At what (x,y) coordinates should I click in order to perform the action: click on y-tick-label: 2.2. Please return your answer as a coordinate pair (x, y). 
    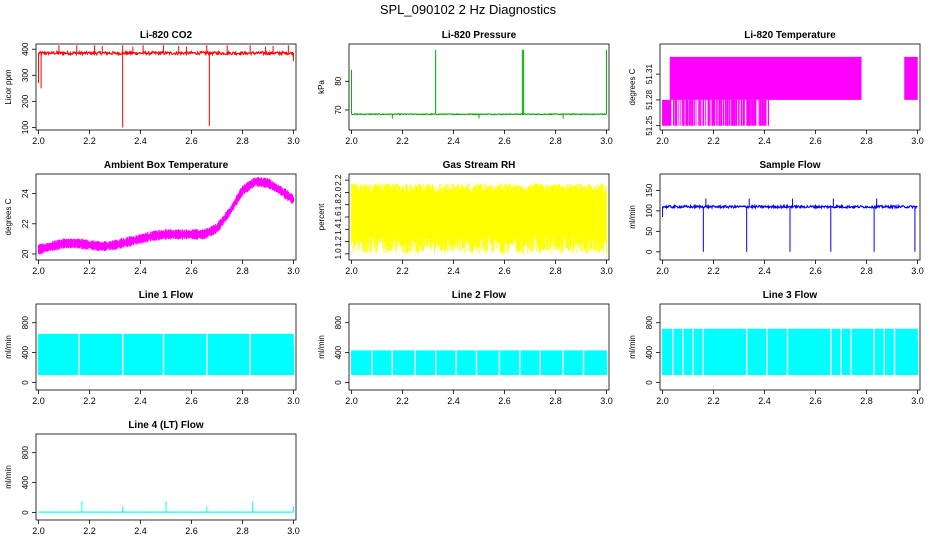
    Looking at the image, I should click on (338, 180).